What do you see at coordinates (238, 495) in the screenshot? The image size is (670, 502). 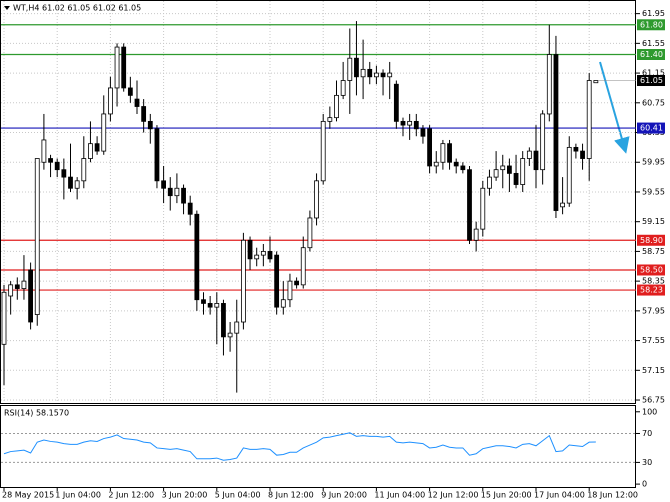 I see `x-tick-label: 5 Jun 04:00` at bounding box center [238, 495].